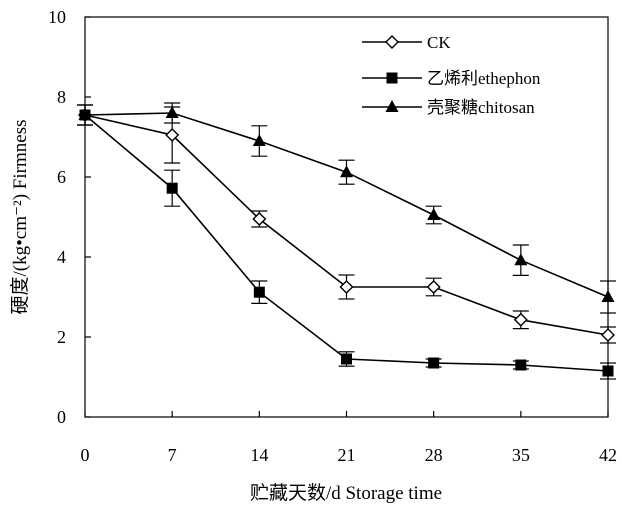 This screenshot has width=622, height=508. I want to click on x-tick-label: 42, so click(608, 455).